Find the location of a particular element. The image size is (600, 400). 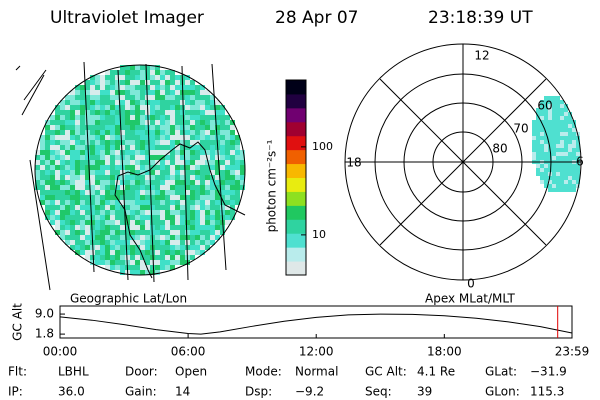

field-label: Mode: is located at coordinates (263, 372).